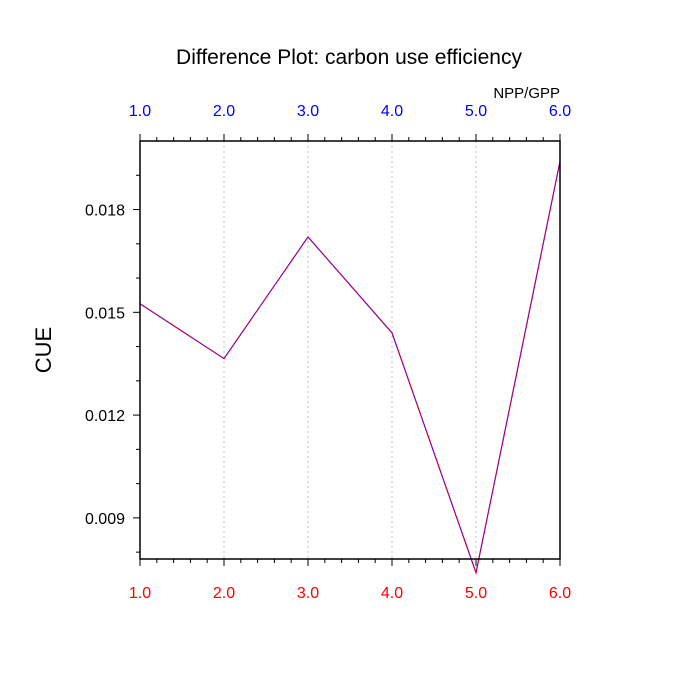  I want to click on y-tick-label: 0.012, so click(105, 416).